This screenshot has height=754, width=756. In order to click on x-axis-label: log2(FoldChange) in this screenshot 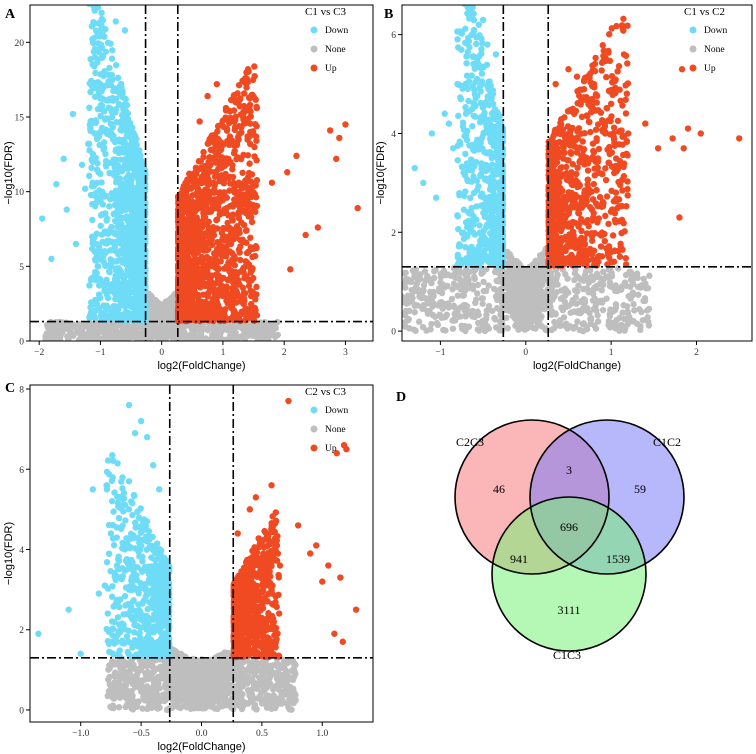, I will do `click(201, 366)`.